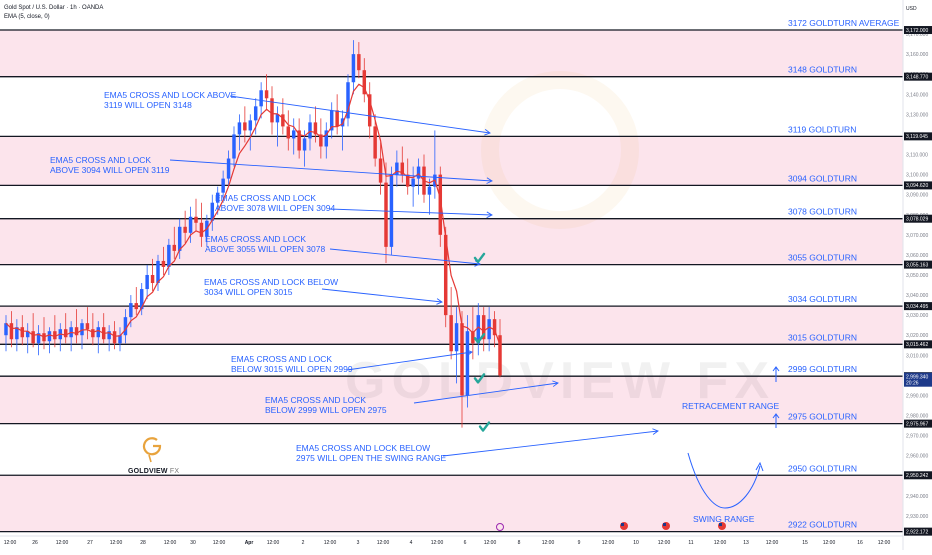  What do you see at coordinates (860, 543) in the screenshot?
I see `x-tick-label: 16` at bounding box center [860, 543].